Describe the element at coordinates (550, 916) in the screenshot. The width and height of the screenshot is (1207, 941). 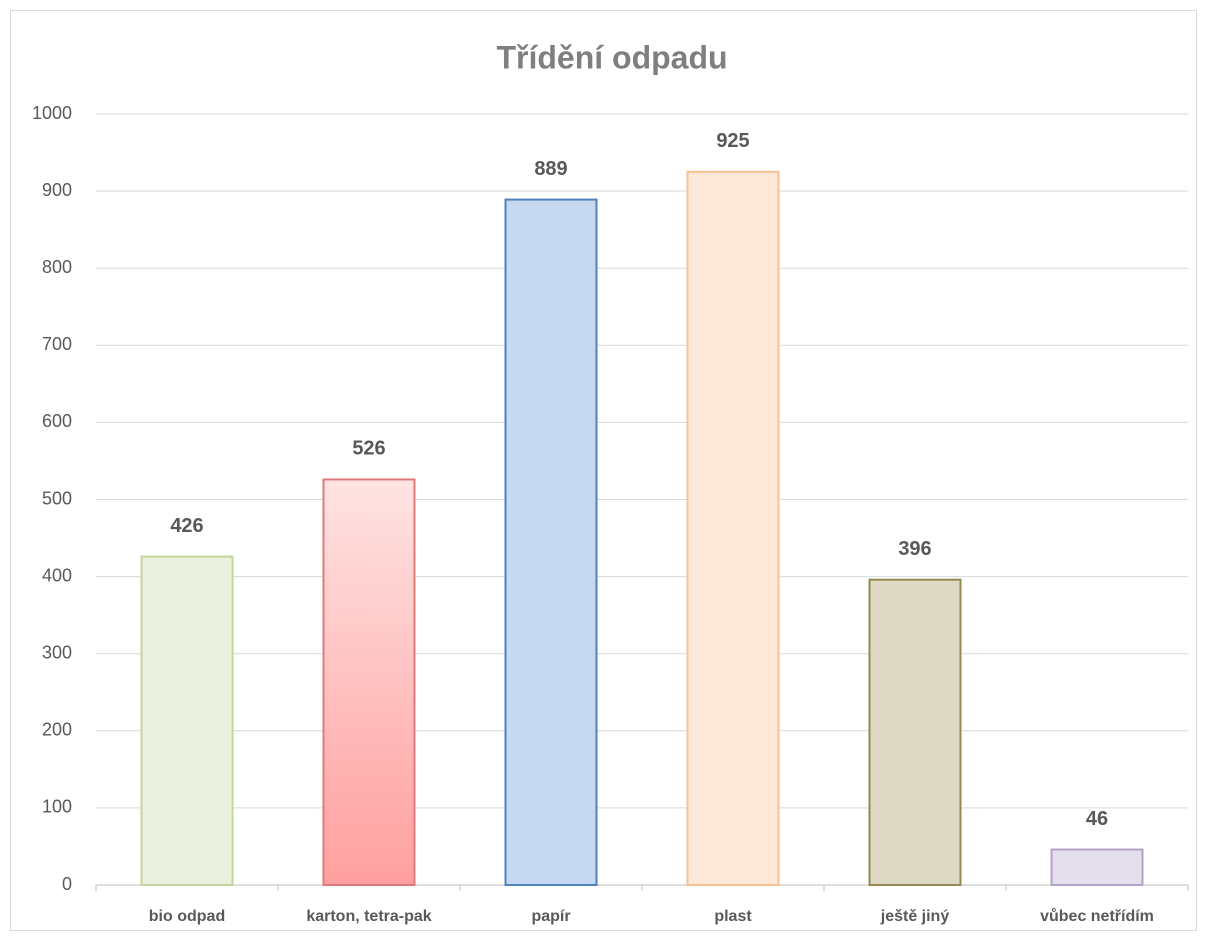
I see `x-tick-label: papír` at that location.